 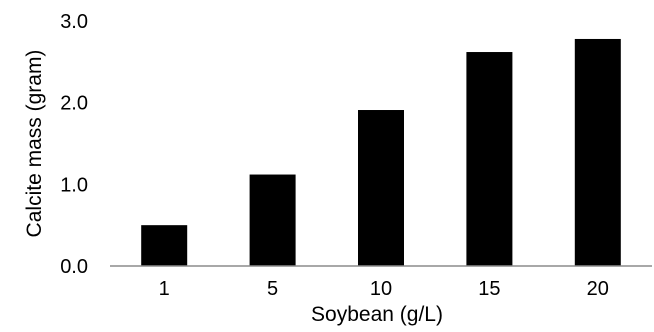 What do you see at coordinates (489, 289) in the screenshot?
I see `x-tick-label: 15` at bounding box center [489, 289].